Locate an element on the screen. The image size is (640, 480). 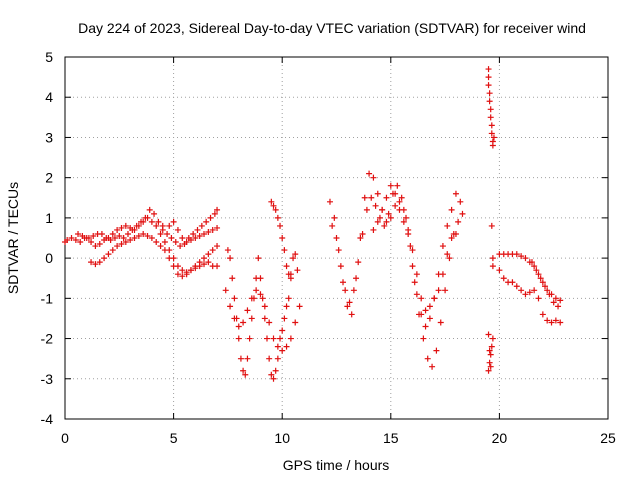
series-track-g is located at coordinates (281, 238).